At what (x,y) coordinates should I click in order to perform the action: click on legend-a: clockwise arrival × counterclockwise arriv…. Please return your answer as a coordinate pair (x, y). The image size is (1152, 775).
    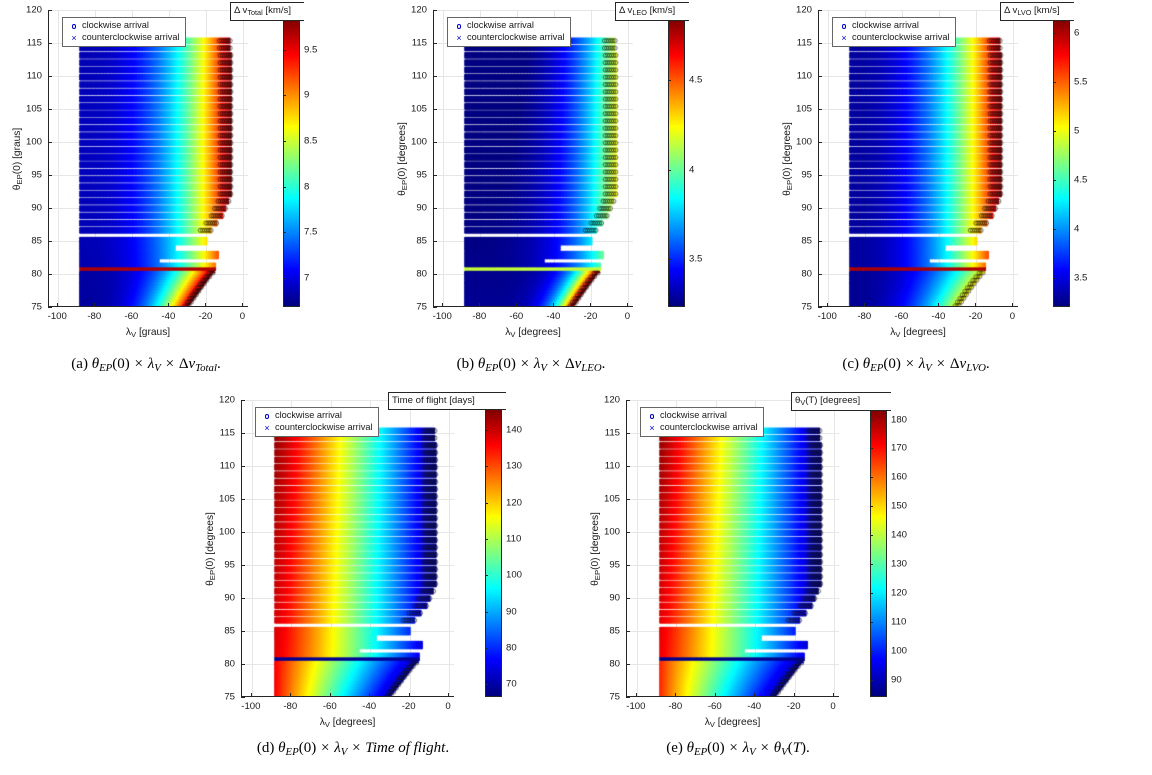
    Looking at the image, I should click on (124, 32).